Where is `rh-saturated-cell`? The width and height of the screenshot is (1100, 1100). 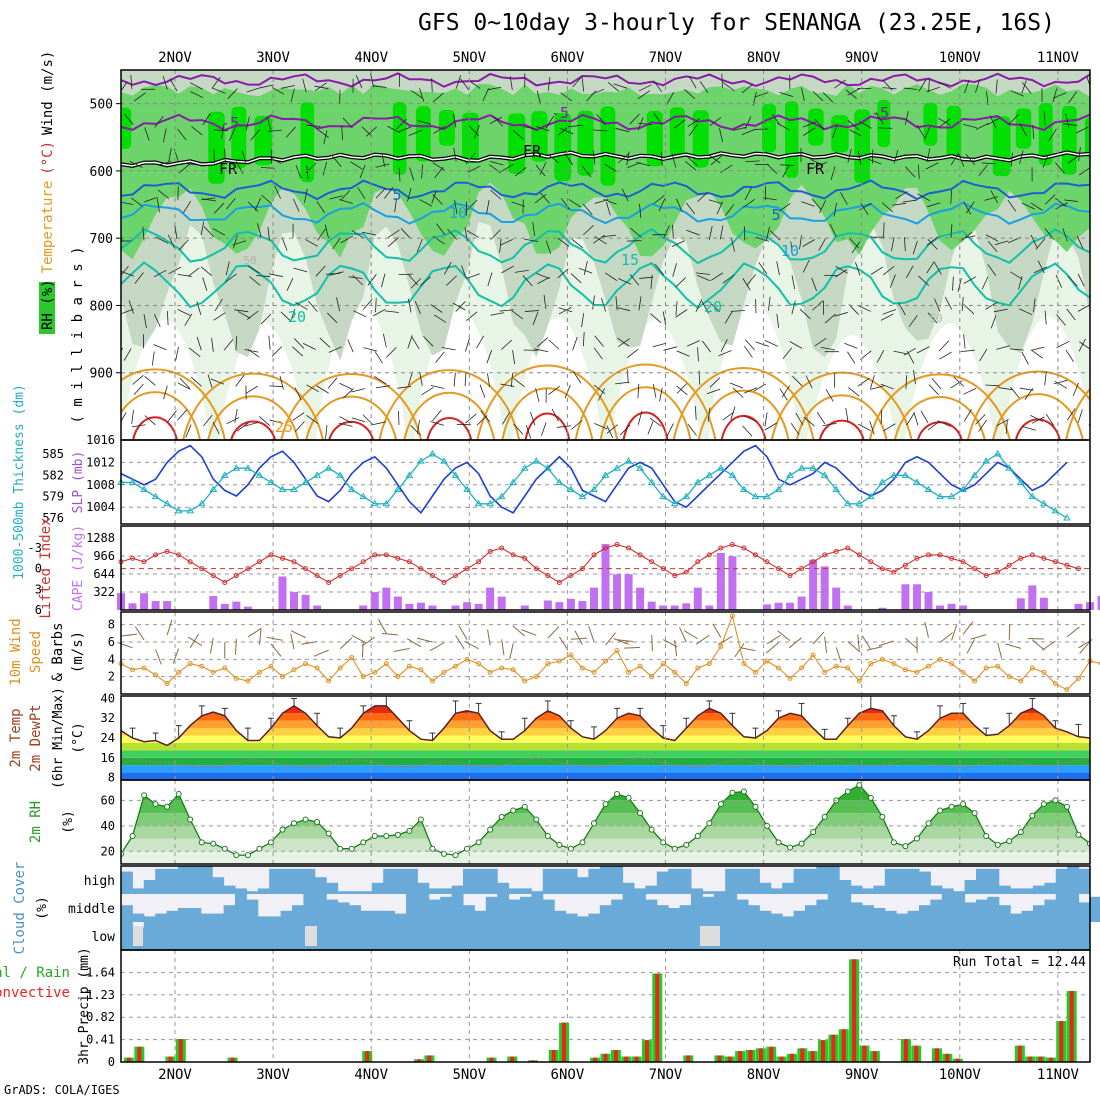
rh-saturated-cell is located at coordinates (470, 138).